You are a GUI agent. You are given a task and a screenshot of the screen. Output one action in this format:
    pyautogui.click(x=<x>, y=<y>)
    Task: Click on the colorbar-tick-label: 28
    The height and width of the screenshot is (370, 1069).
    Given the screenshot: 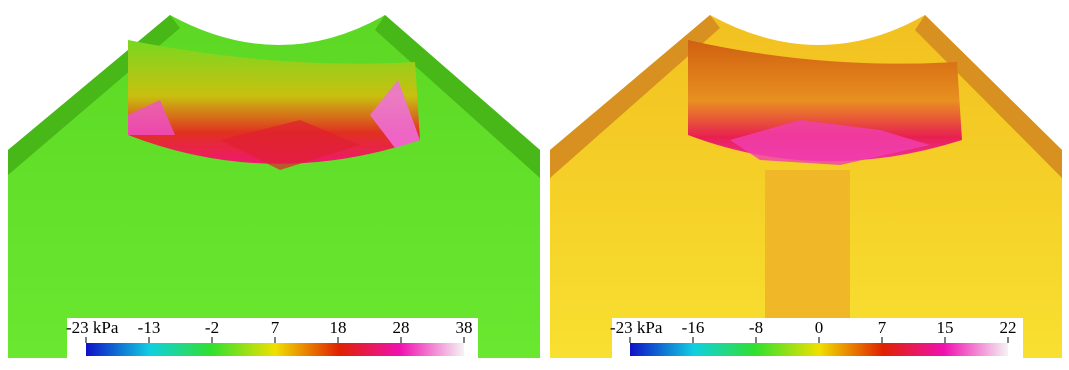 What is the action you would take?
    pyautogui.click(x=401, y=327)
    